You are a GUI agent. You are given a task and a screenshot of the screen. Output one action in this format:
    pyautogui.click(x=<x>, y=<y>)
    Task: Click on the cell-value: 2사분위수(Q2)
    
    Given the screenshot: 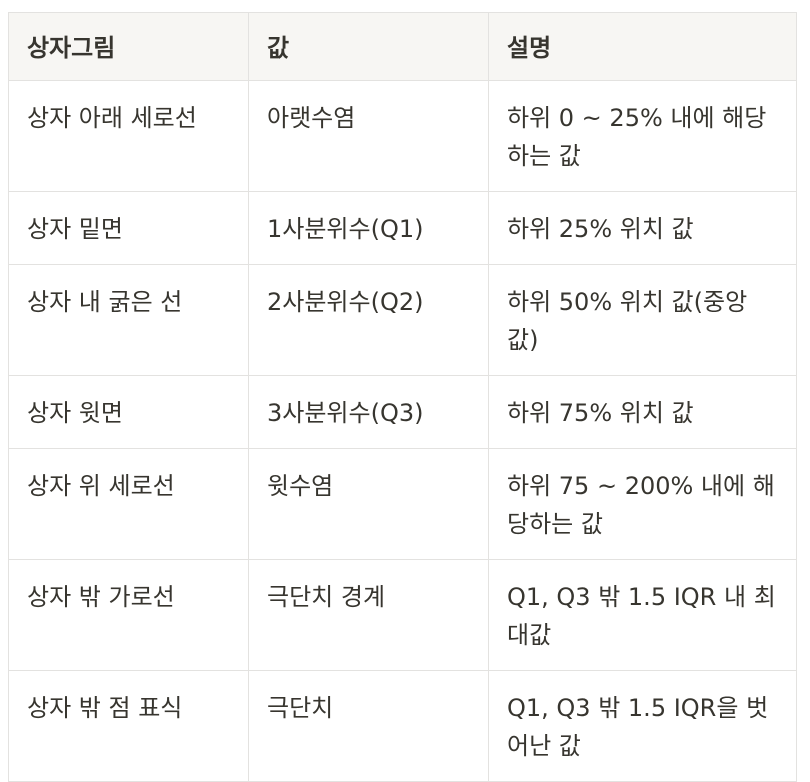 What is the action you would take?
    pyautogui.click(x=368, y=320)
    